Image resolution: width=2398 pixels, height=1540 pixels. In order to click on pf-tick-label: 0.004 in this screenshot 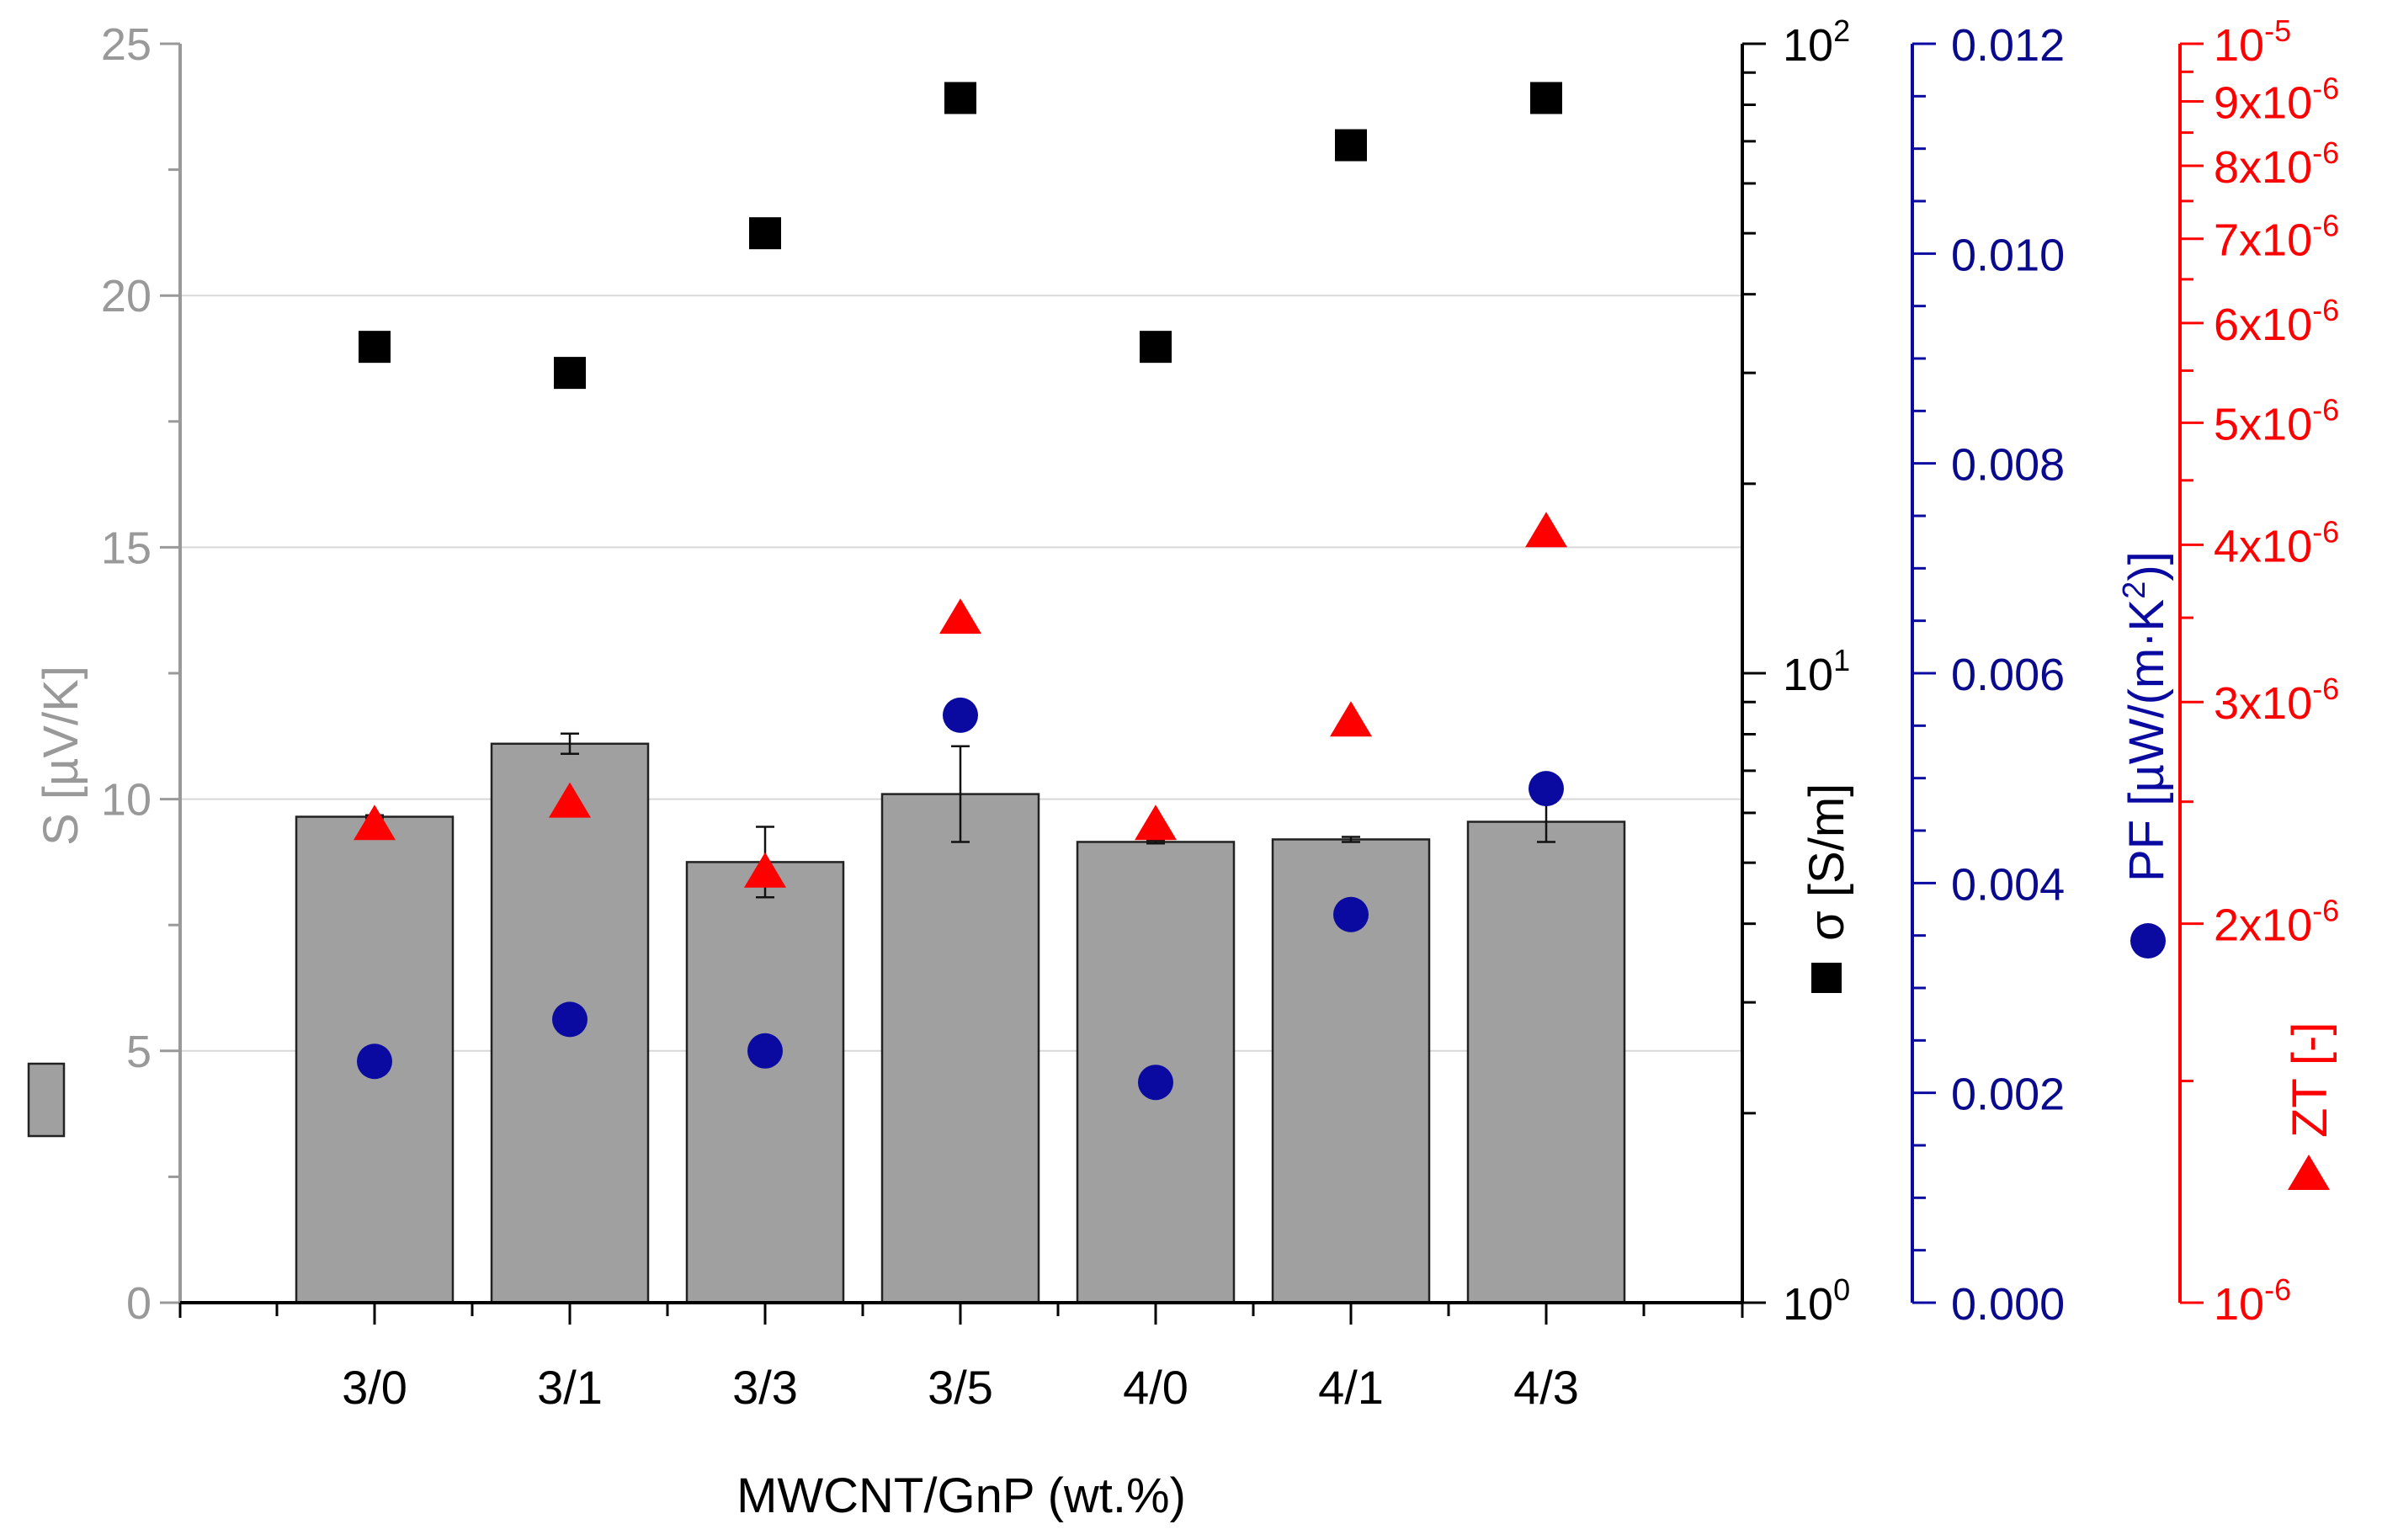, I will do `click(2008, 884)`.